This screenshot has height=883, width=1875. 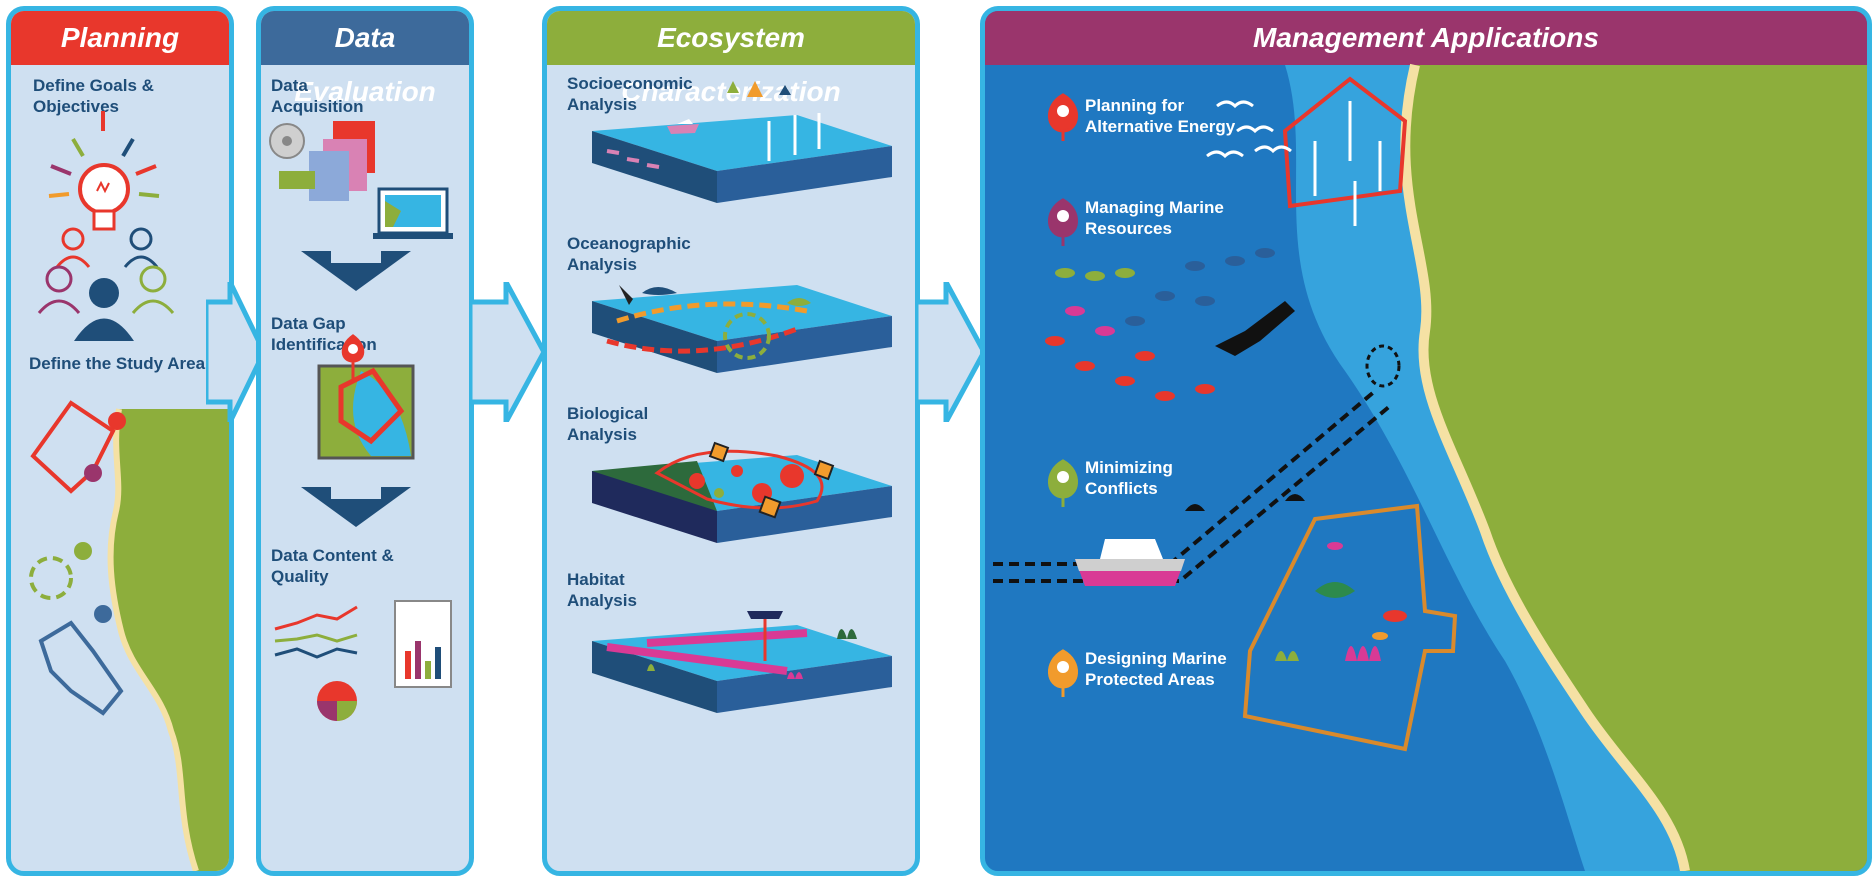 I want to click on alternative-energy-label: Planning for Alternative Energy, so click(x=1160, y=116).